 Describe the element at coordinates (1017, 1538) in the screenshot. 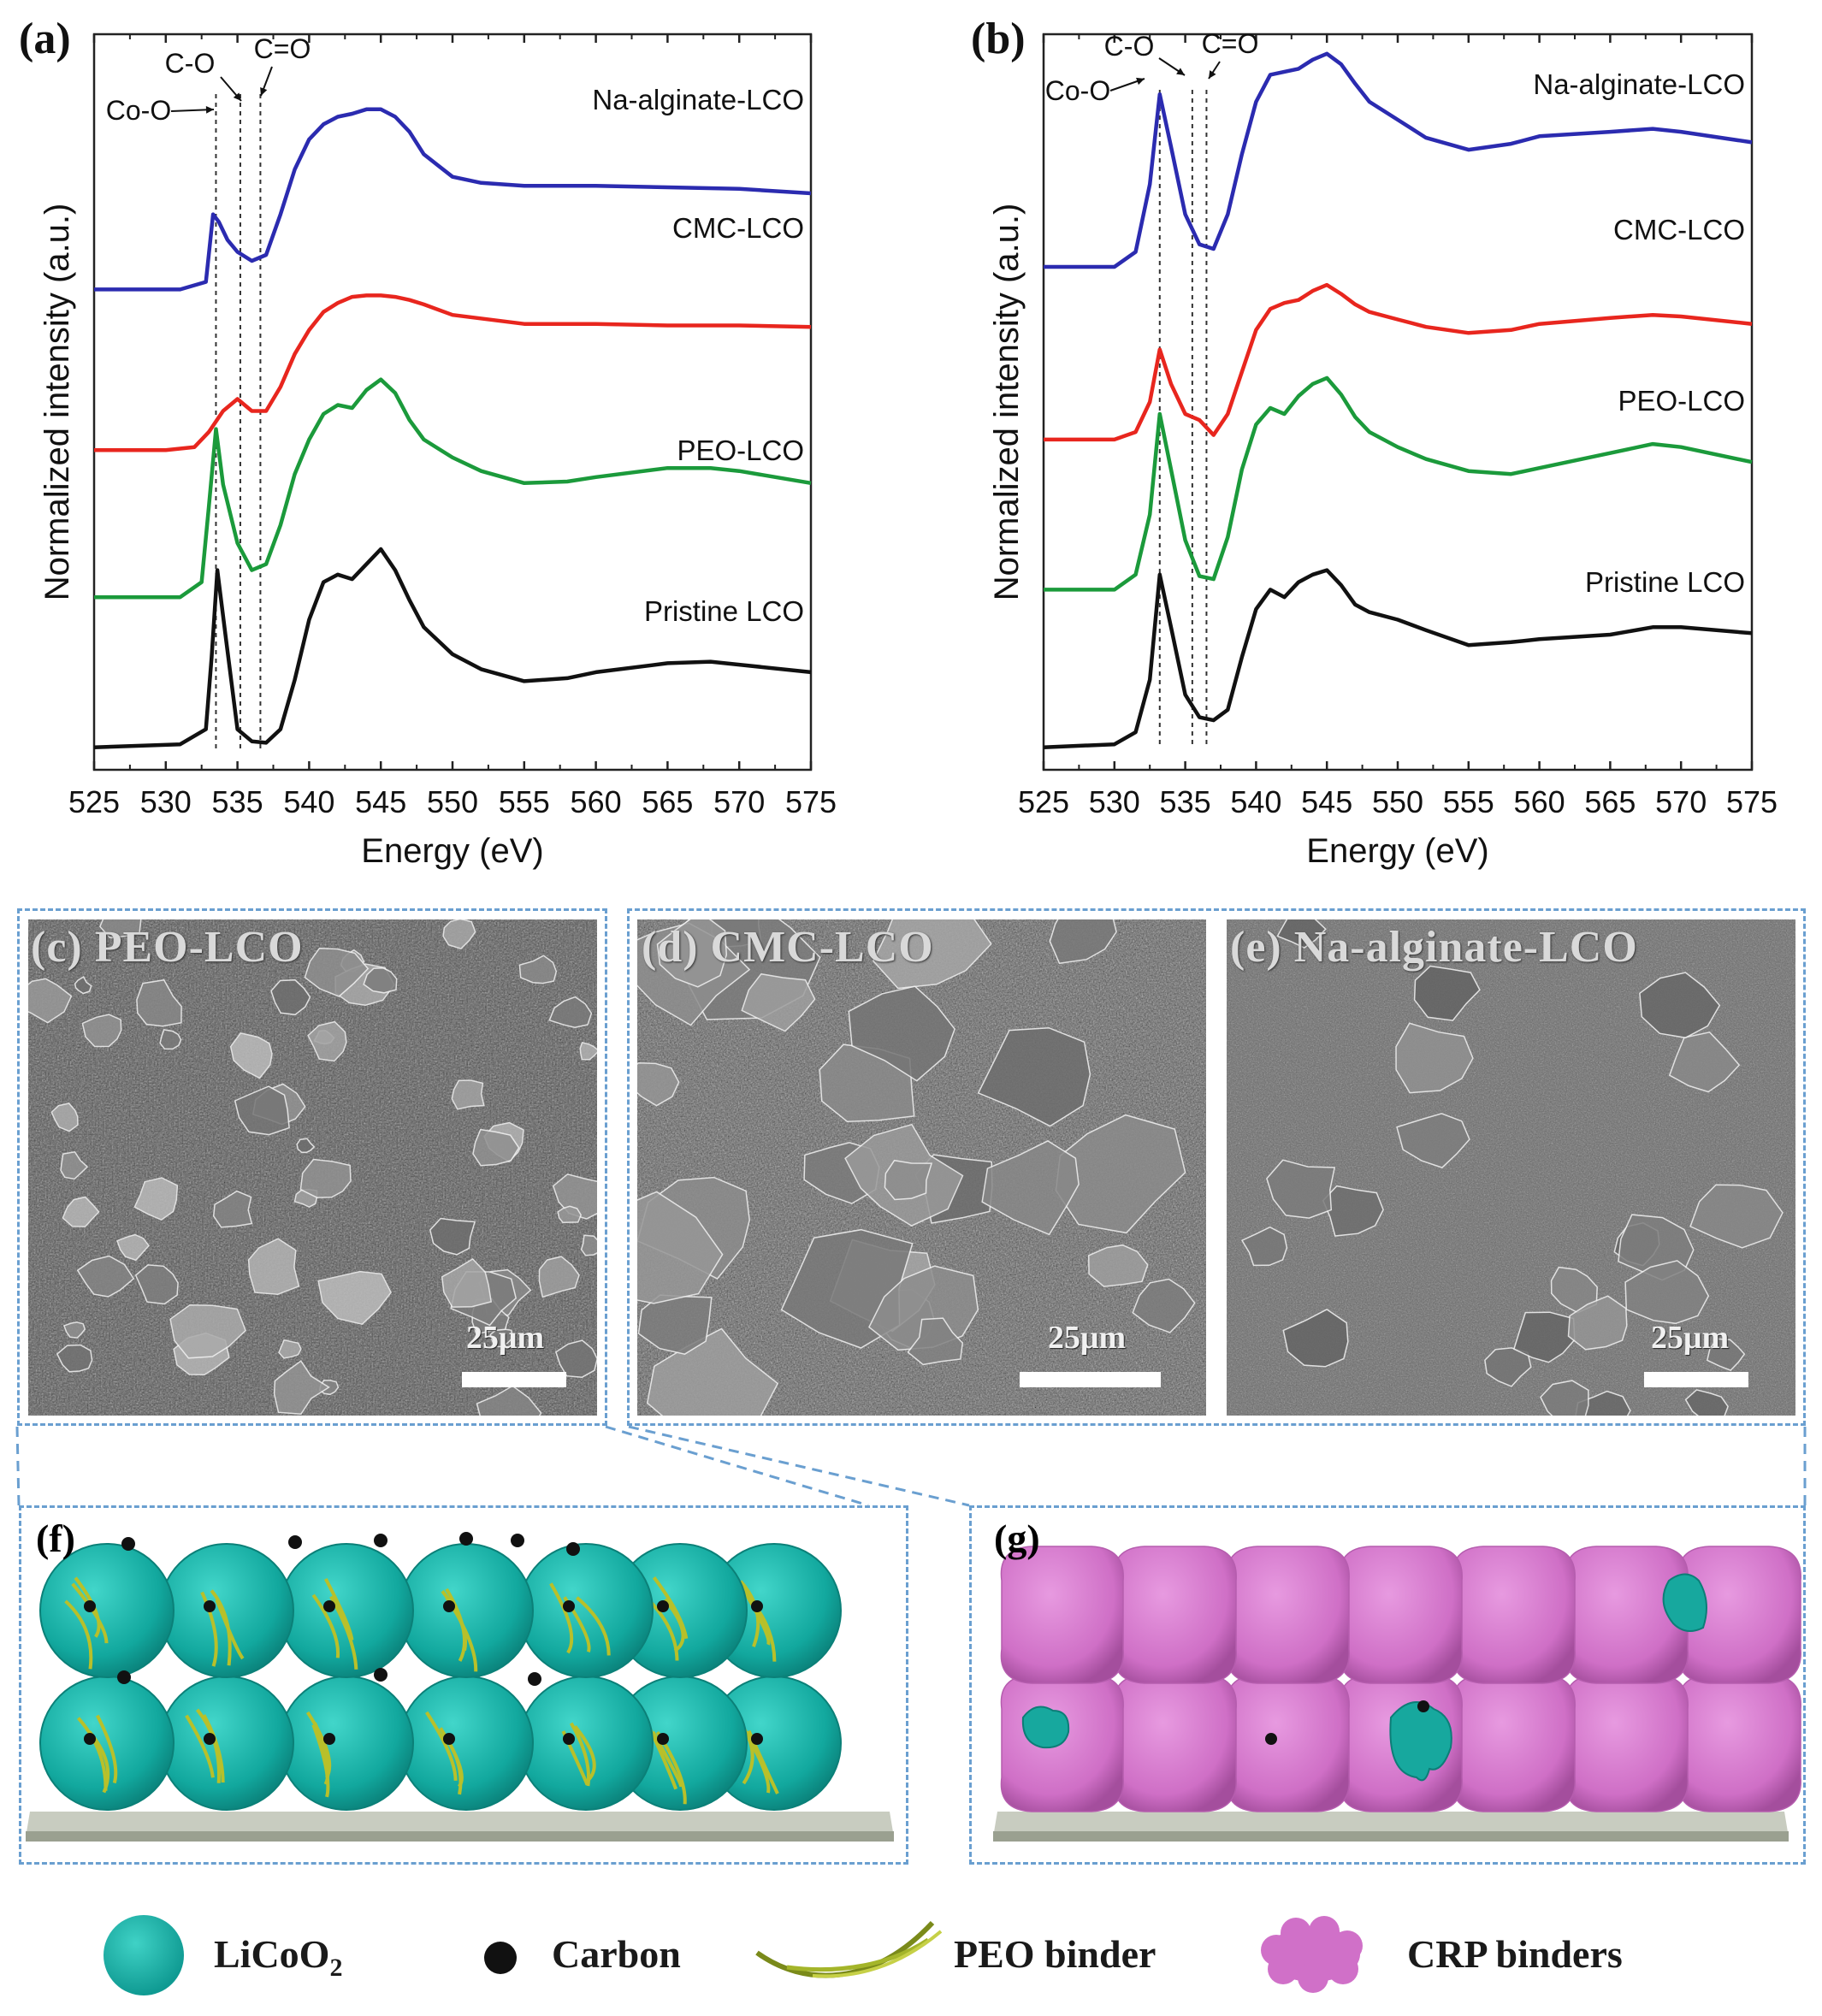

I see `panel-label-g: (g)` at that location.